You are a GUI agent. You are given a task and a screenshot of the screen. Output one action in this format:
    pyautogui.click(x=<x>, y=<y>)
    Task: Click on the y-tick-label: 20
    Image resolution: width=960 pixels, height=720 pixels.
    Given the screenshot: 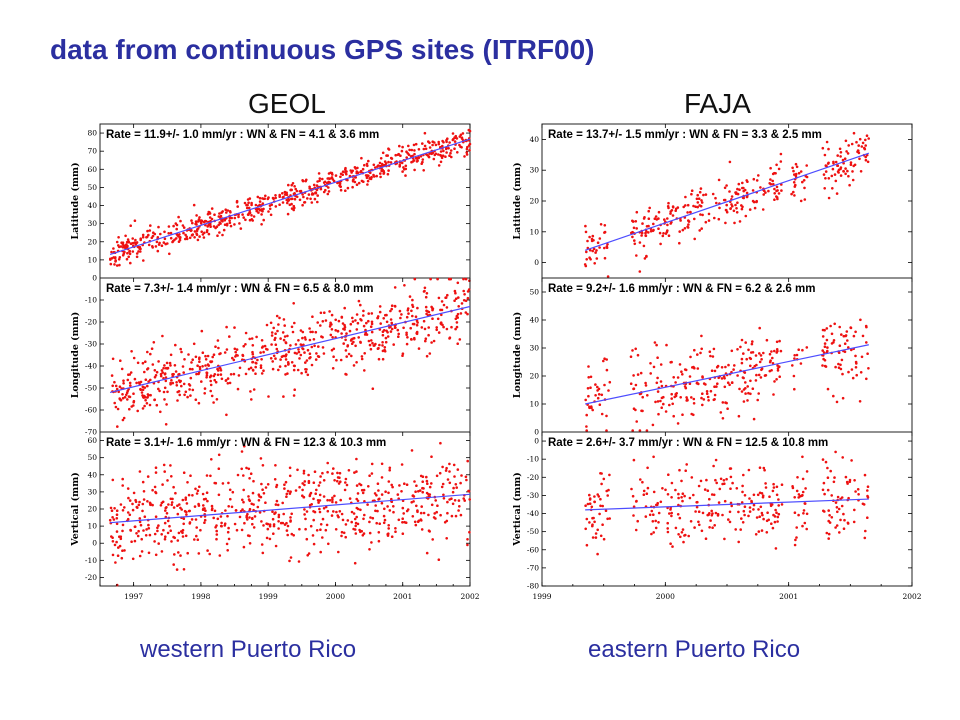 What is the action you would take?
    pyautogui.click(x=534, y=376)
    